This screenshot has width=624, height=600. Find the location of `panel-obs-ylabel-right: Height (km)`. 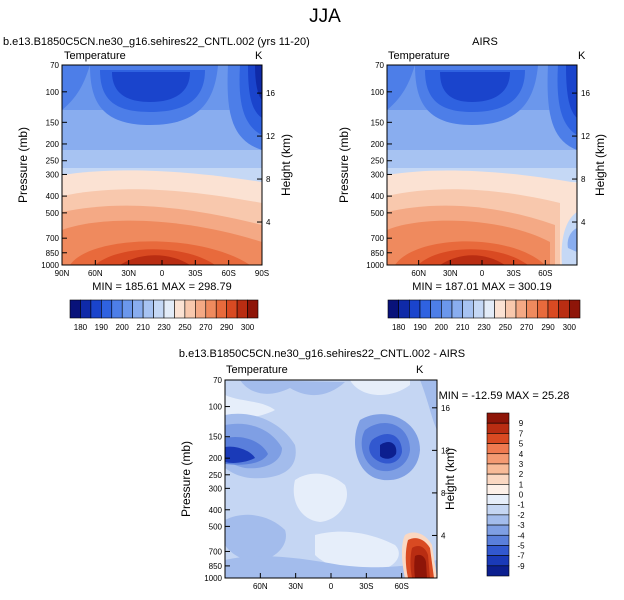

panel-obs-ylabel-right: Height (km) is located at coordinates (600, 165).